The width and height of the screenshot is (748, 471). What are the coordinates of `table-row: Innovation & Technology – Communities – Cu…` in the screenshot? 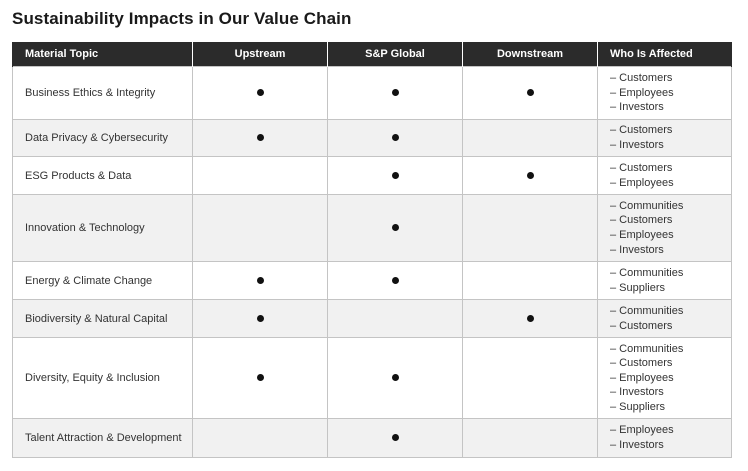 It's located at (372, 228).